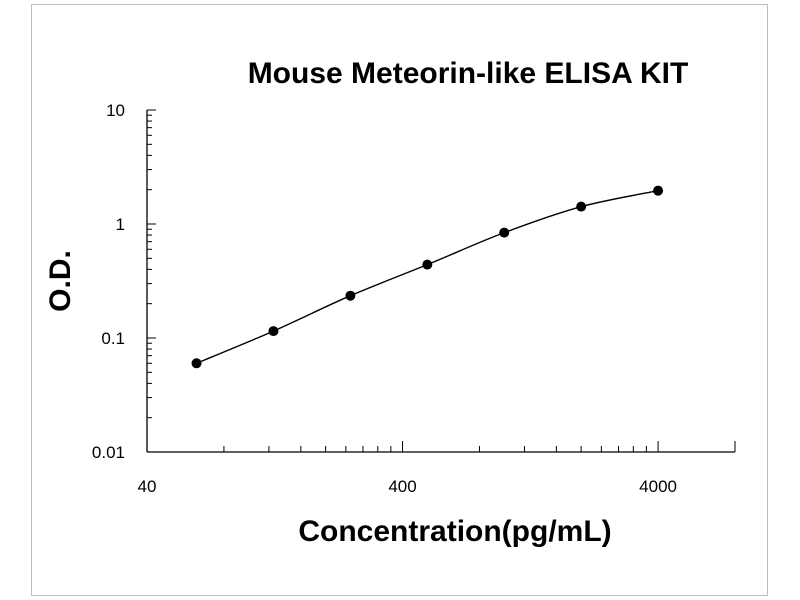  I want to click on y-axis-label: O.D., so click(60, 281).